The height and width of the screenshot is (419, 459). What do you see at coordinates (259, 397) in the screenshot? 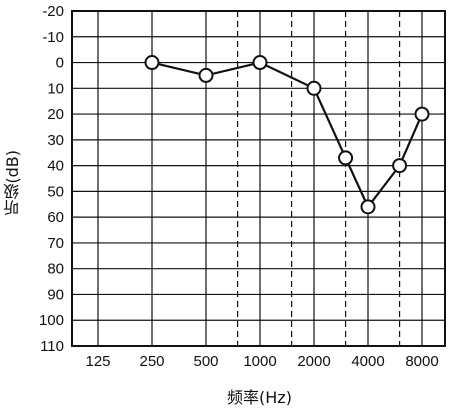
I see `x-axis-label: 频率(Hz)` at bounding box center [259, 397].